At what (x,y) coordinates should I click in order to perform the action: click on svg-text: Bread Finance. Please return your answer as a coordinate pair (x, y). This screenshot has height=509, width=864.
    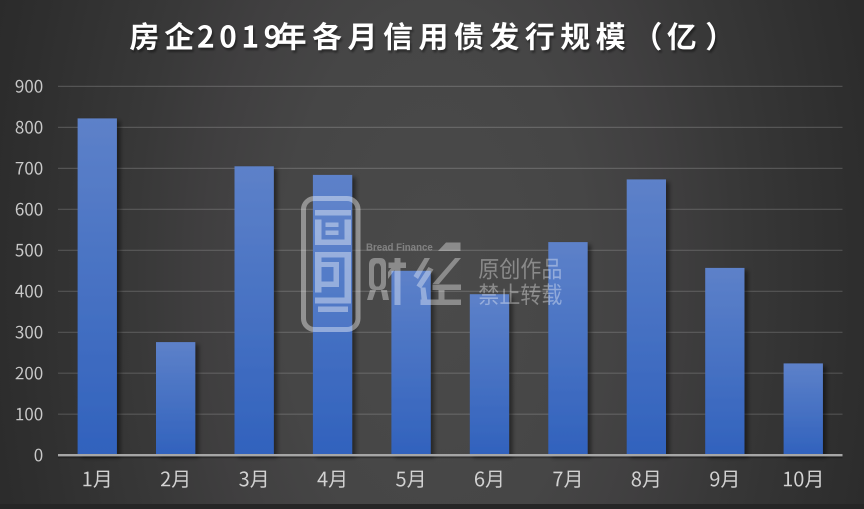
    Looking at the image, I should click on (399, 248).